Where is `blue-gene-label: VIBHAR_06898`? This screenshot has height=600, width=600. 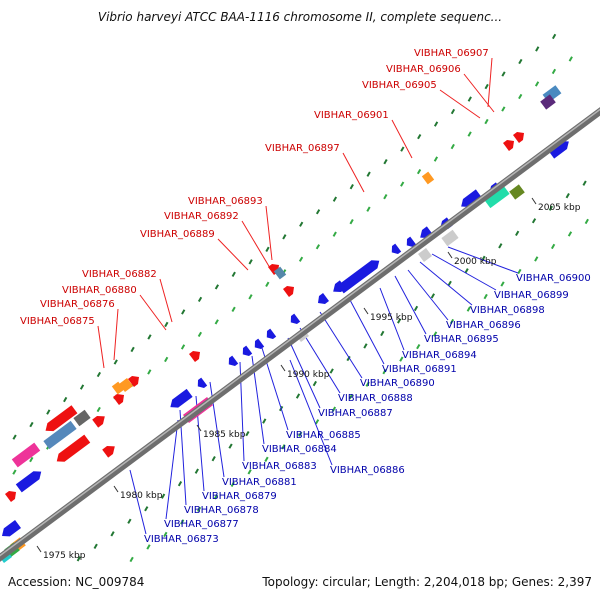
blue-gene-label: VIBHAR_06898 is located at coordinates (507, 310).